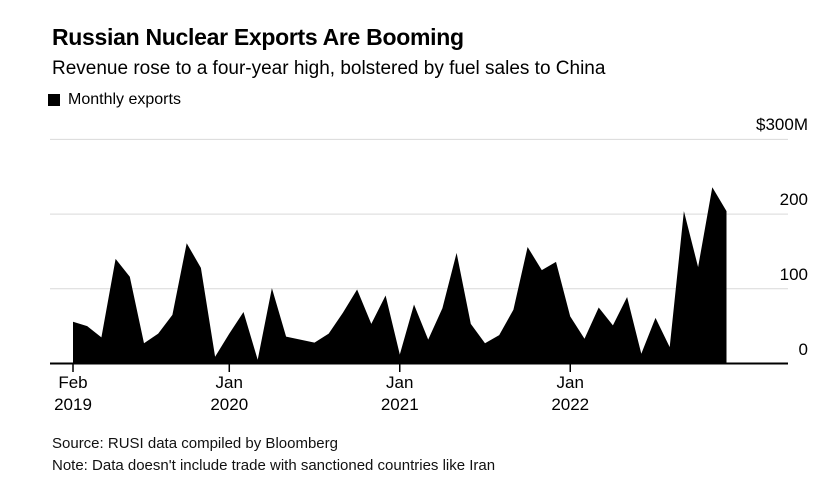 The image size is (840, 497). Describe the element at coordinates (73, 382) in the screenshot. I see `x-axis-label-month: Feb` at that location.